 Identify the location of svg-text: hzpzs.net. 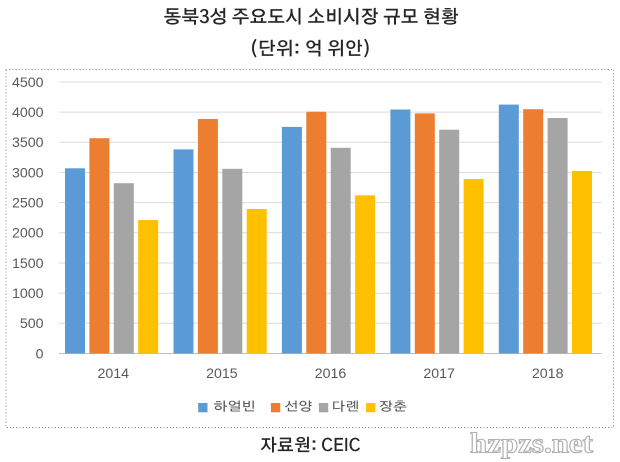
(532, 444).